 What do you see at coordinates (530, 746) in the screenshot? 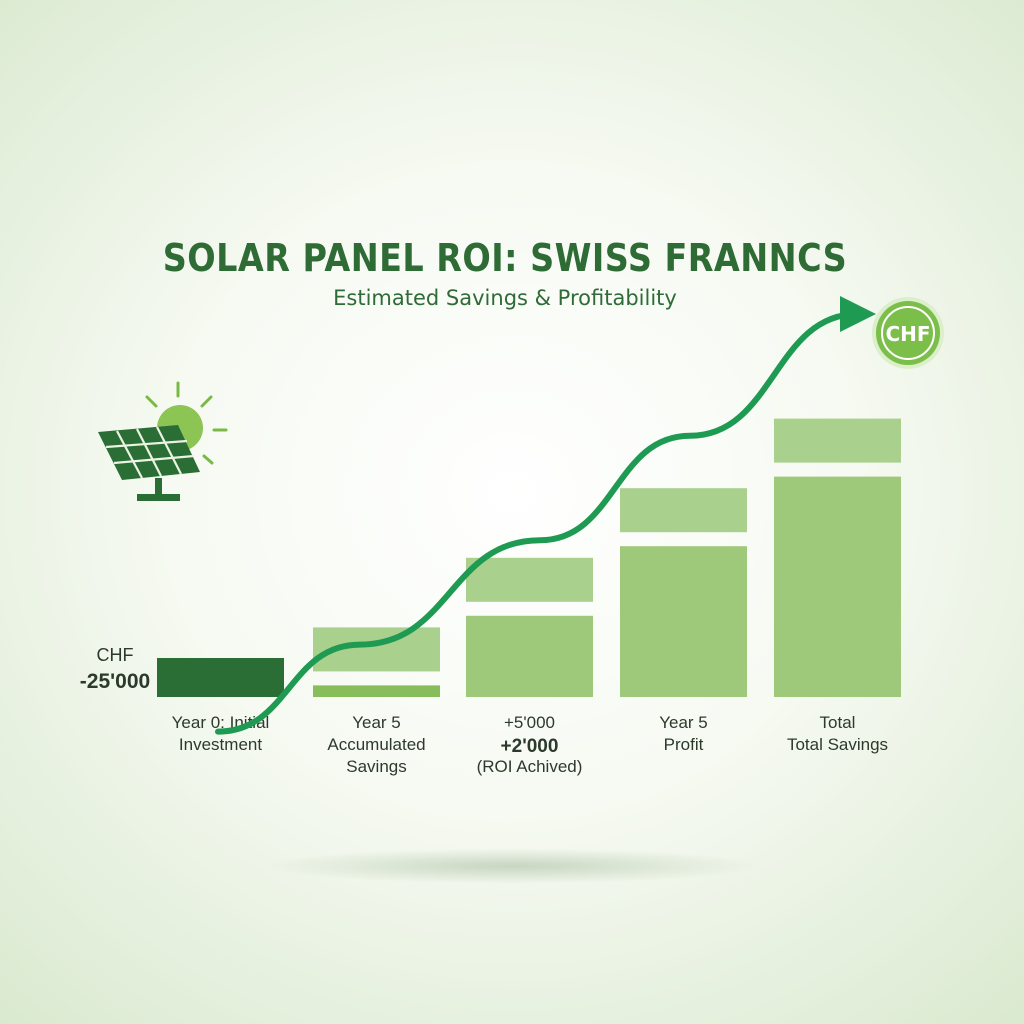
I see `category-label-2-1: +2'000` at bounding box center [530, 746].